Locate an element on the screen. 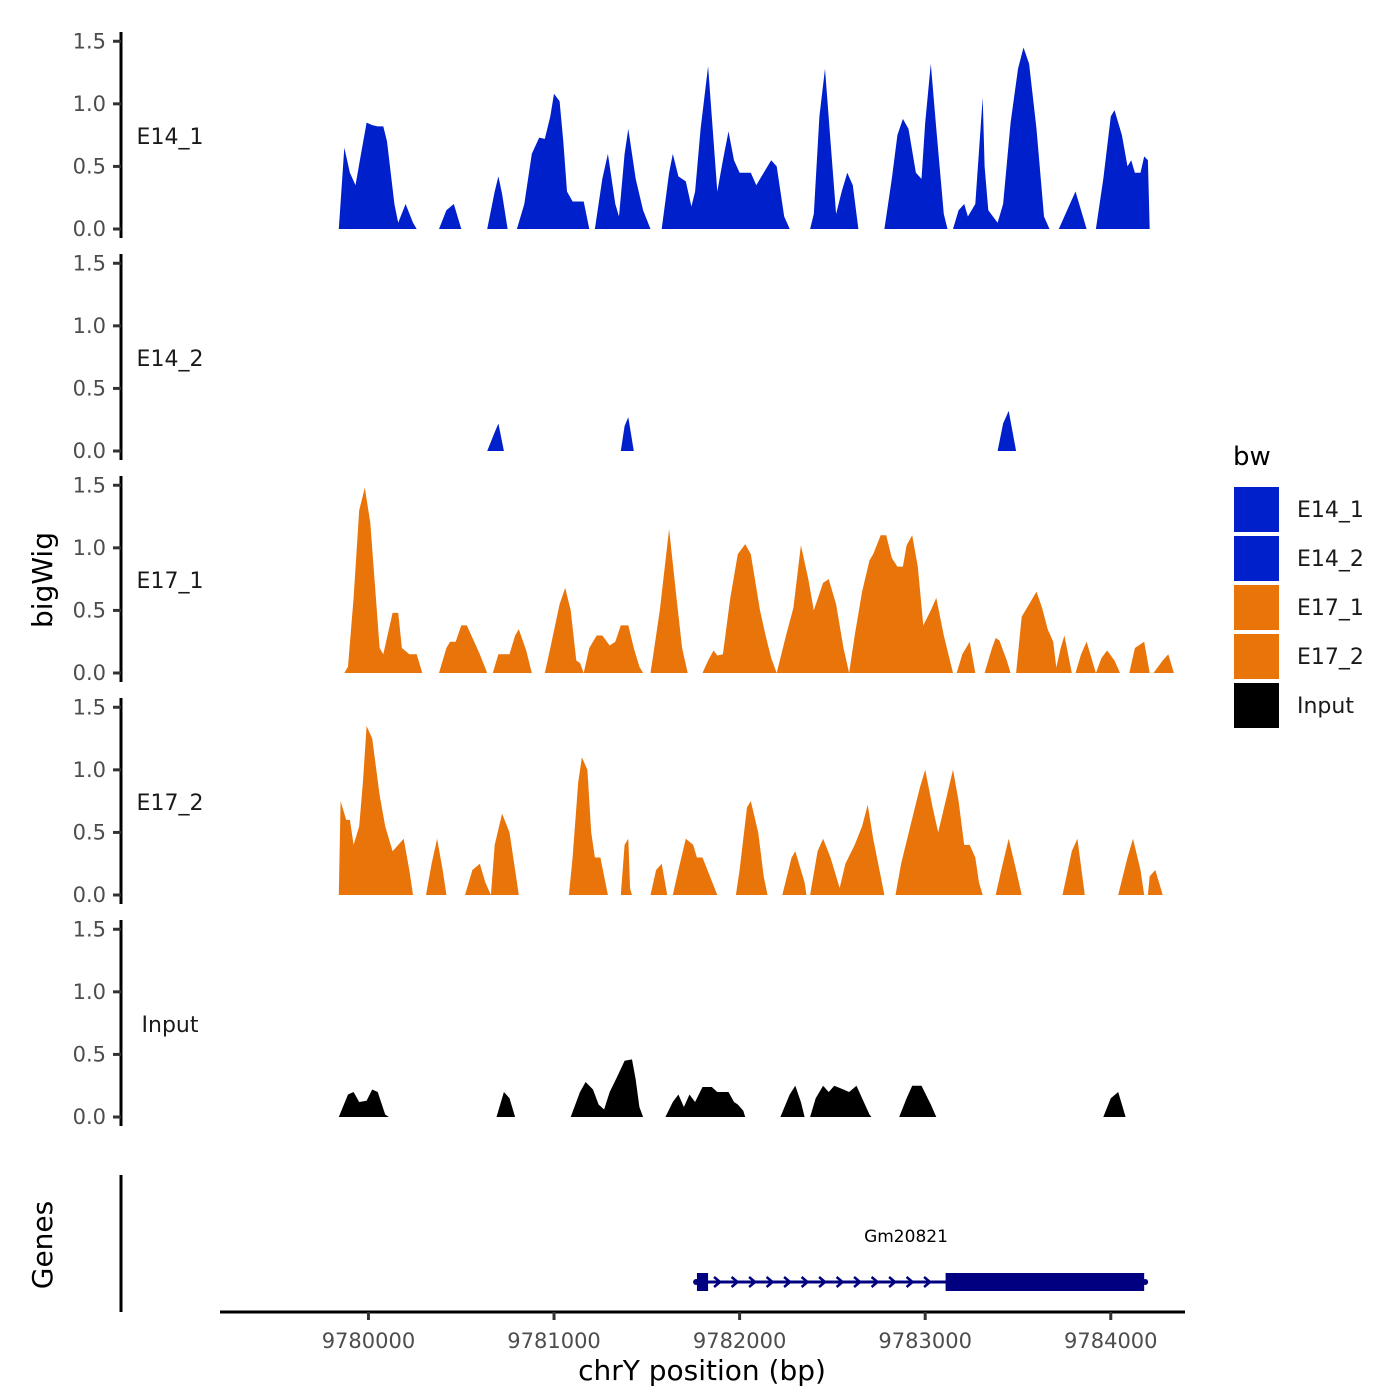 The height and width of the screenshot is (1400, 1400). e14-1-y-tick-label: 1.5 is located at coordinates (89, 41).